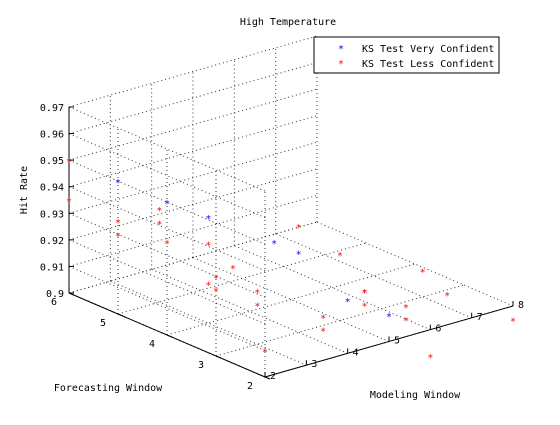  I want to click on legend-box, so click(406, 55).